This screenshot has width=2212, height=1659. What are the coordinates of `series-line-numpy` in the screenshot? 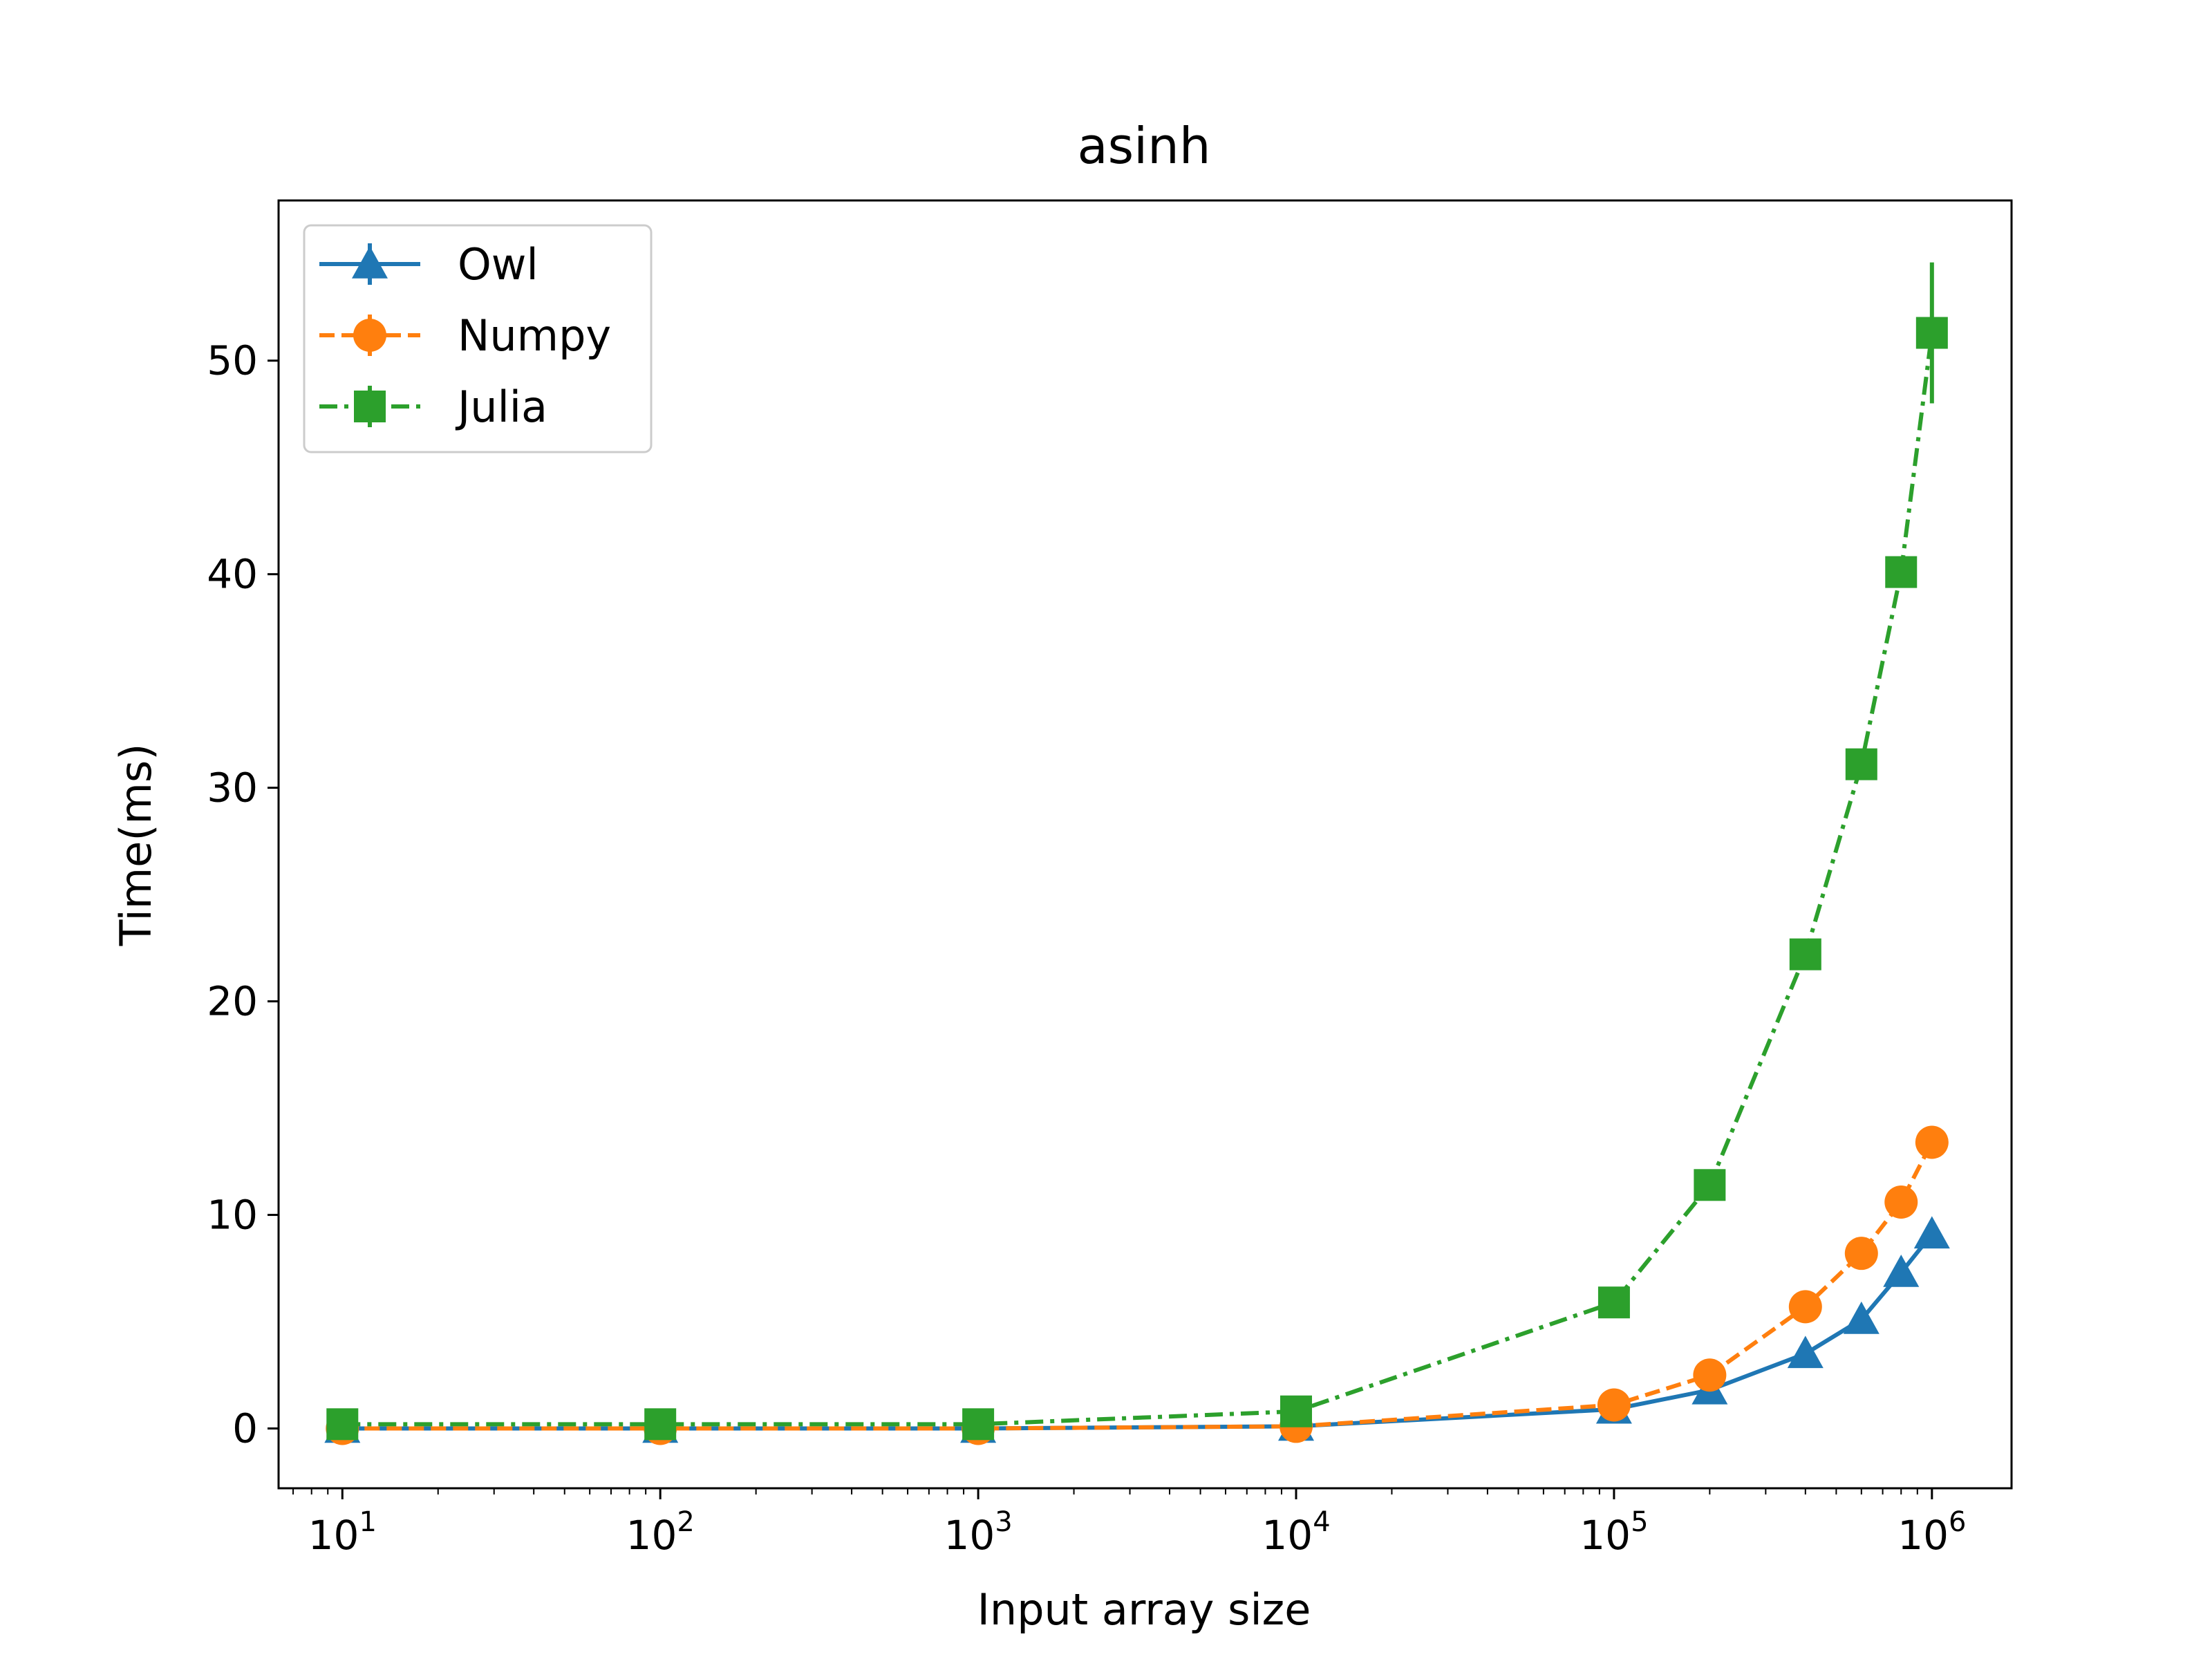 It's located at (1138, 1286).